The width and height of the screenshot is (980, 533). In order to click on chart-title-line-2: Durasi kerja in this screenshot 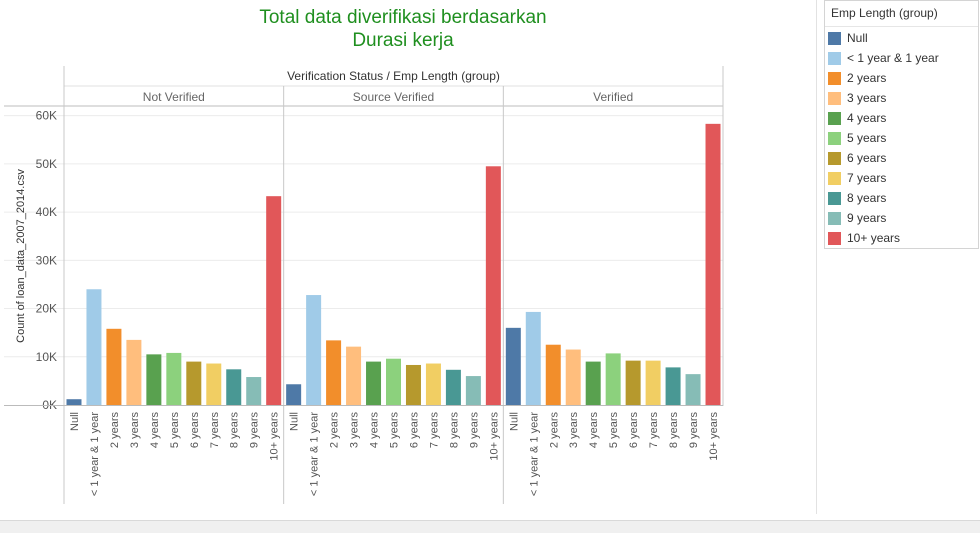, I will do `click(403, 40)`.